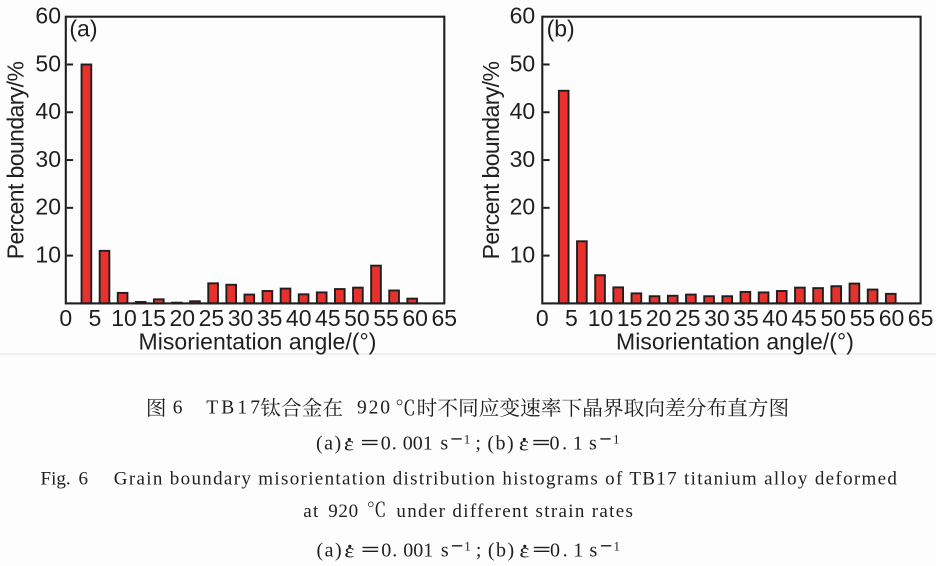 Image resolution: width=936 pixels, height=566 pixels. What do you see at coordinates (56, 479) in the screenshot?
I see `svg-text: Fig.` at bounding box center [56, 479].